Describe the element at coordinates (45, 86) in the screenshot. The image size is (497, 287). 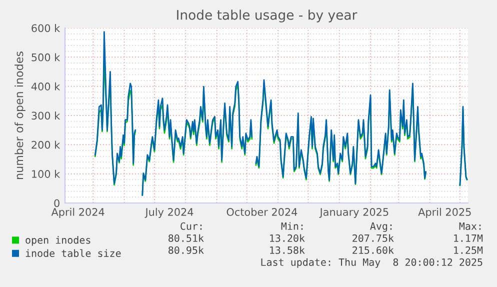
I see `y-tick-label: 400 k` at that location.